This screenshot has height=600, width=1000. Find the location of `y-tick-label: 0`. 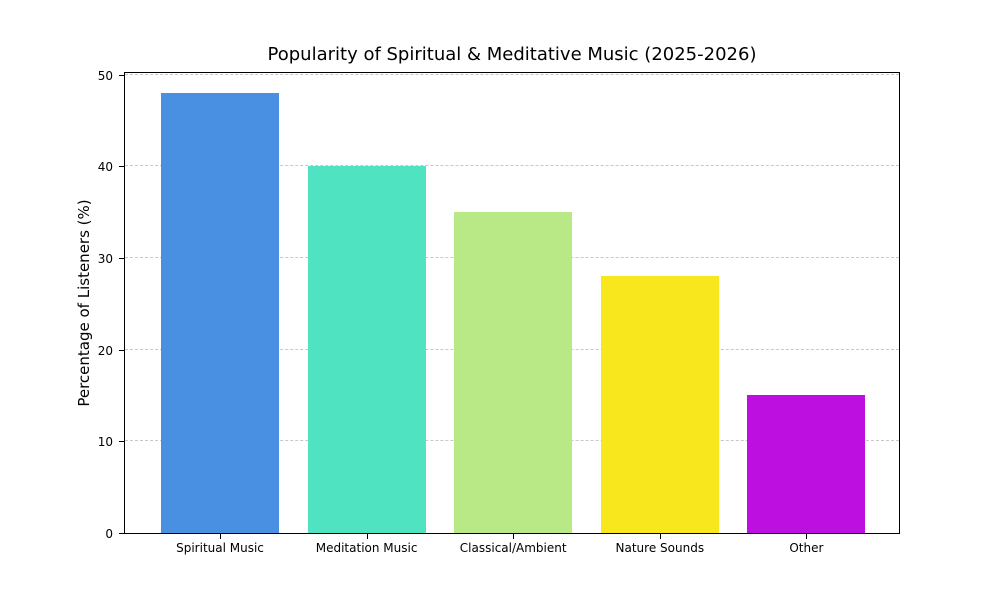

y-tick-label: 0 is located at coordinates (109, 534).